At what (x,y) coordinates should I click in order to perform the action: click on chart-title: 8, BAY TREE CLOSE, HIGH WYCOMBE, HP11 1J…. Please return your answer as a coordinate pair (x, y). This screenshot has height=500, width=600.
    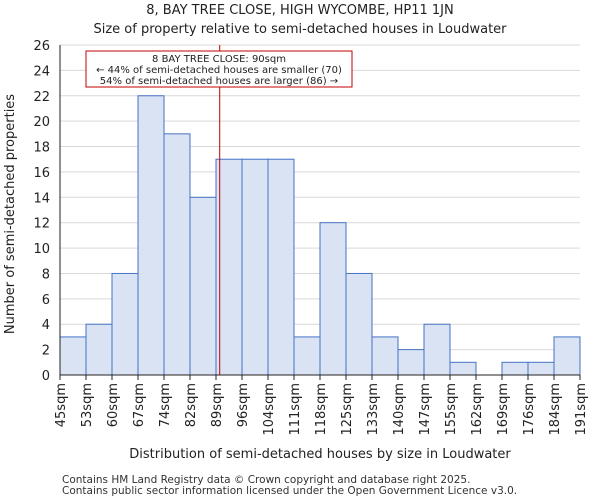
    Looking at the image, I should click on (300, 10).